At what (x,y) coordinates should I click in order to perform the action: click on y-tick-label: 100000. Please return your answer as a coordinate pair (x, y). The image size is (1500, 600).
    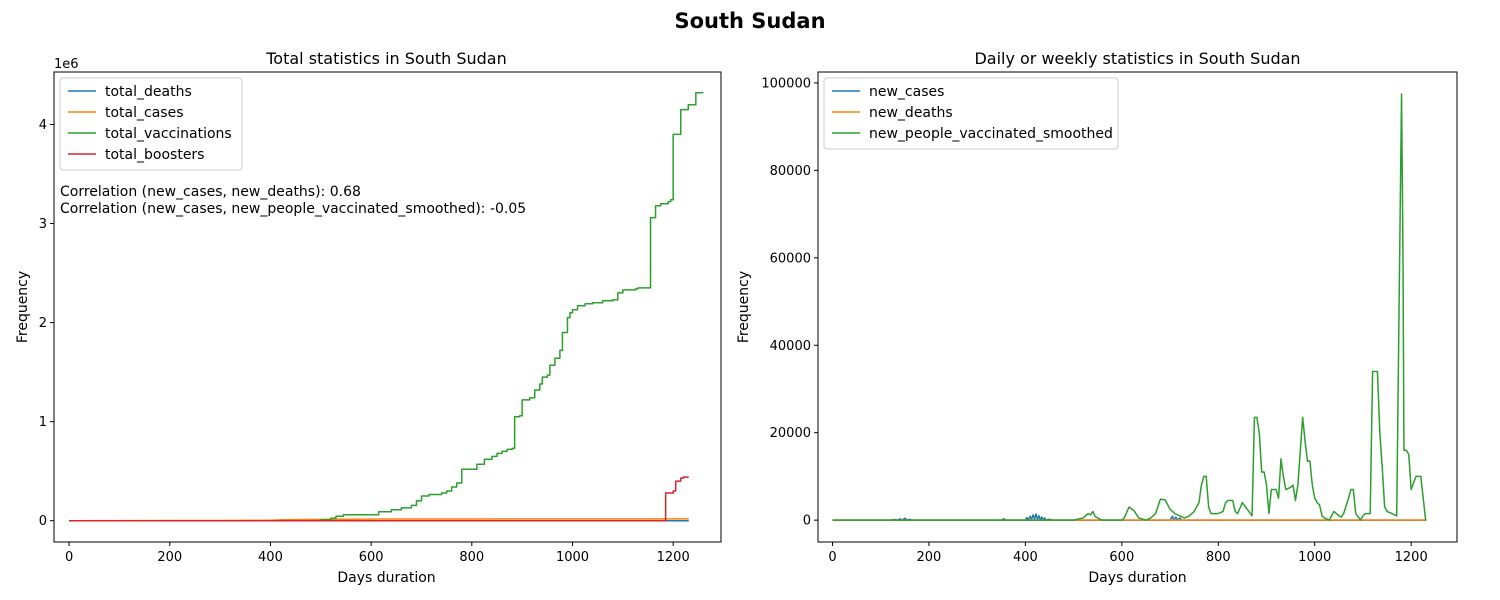
    Looking at the image, I should click on (786, 83).